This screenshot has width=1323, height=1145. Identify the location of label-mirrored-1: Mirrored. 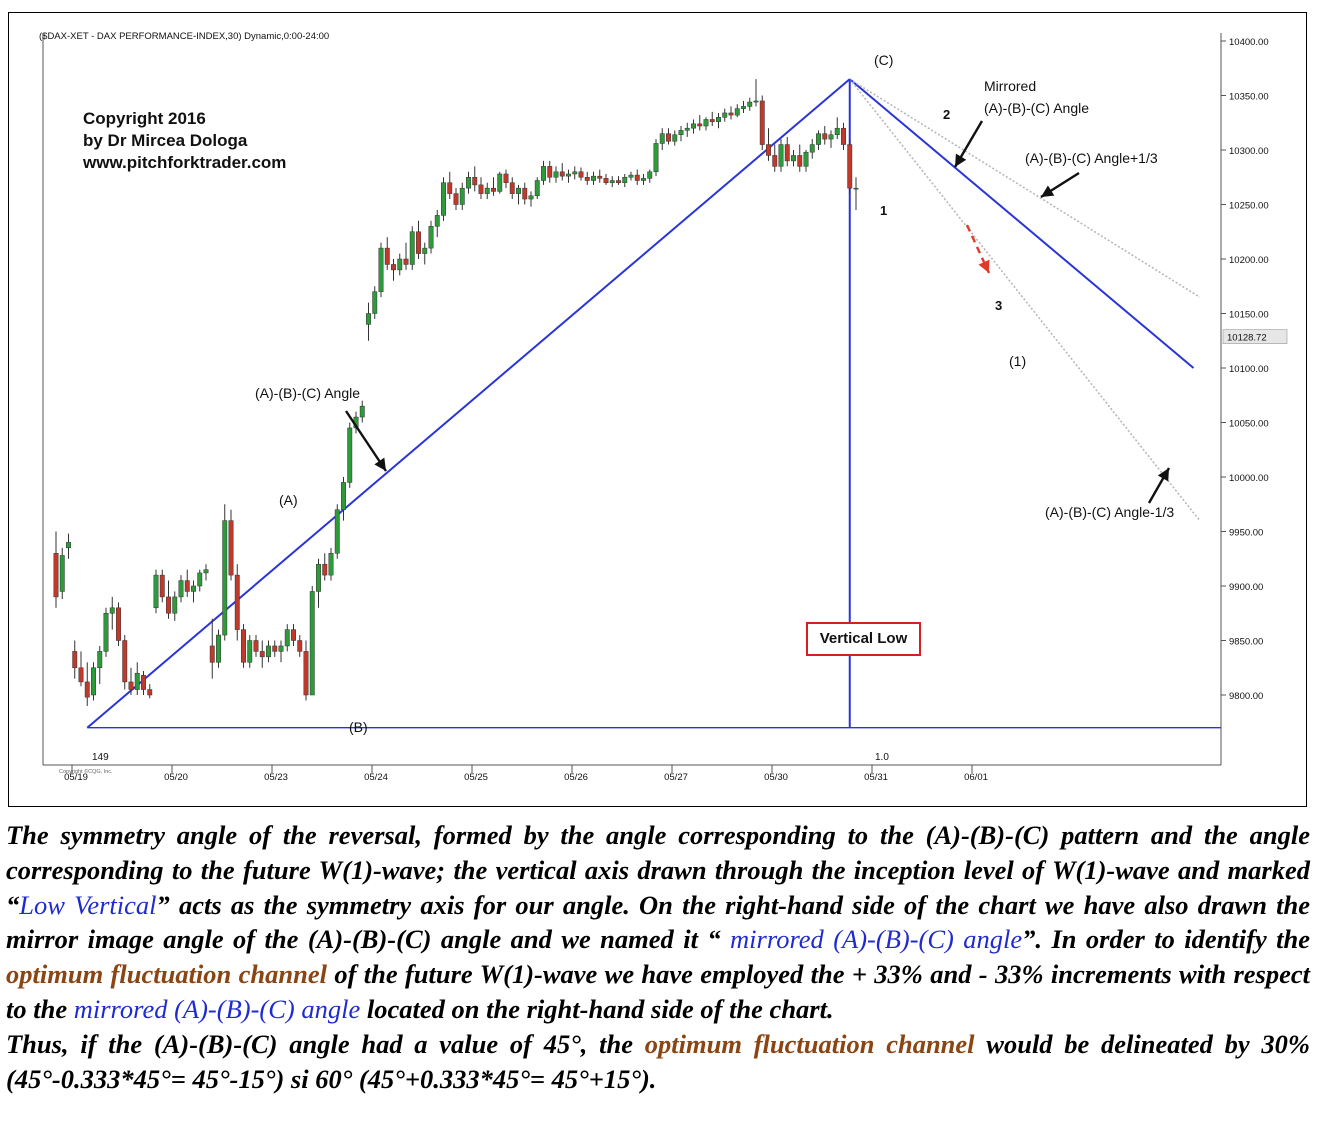
(1010, 86).